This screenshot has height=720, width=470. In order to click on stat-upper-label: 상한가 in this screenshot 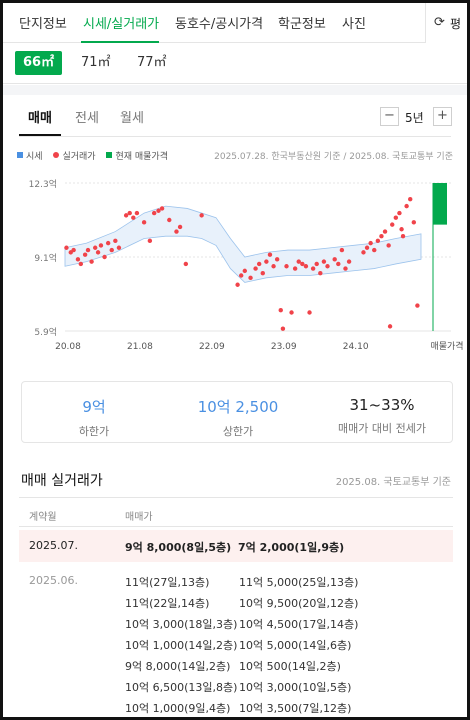, I will do `click(238, 431)`.